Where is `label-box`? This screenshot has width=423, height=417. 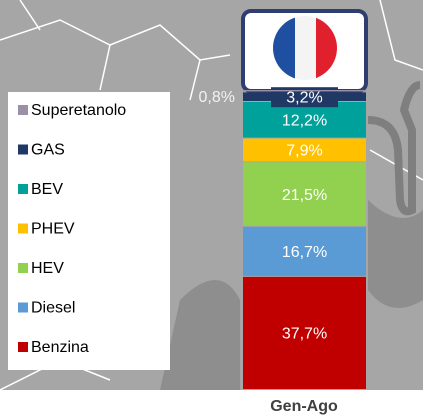 label-box is located at coordinates (304, 97).